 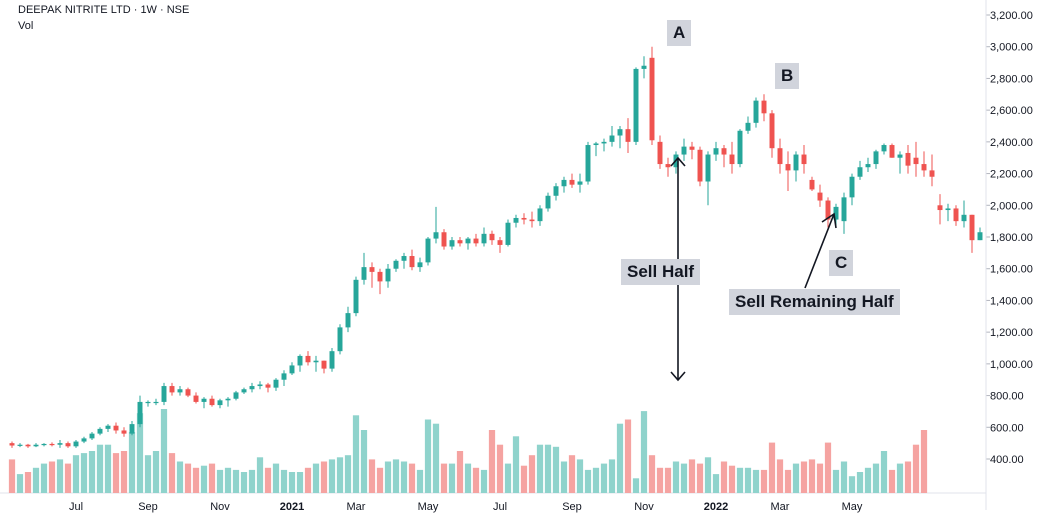 I want to click on x-axis-tick-label: Sep, so click(x=572, y=507).